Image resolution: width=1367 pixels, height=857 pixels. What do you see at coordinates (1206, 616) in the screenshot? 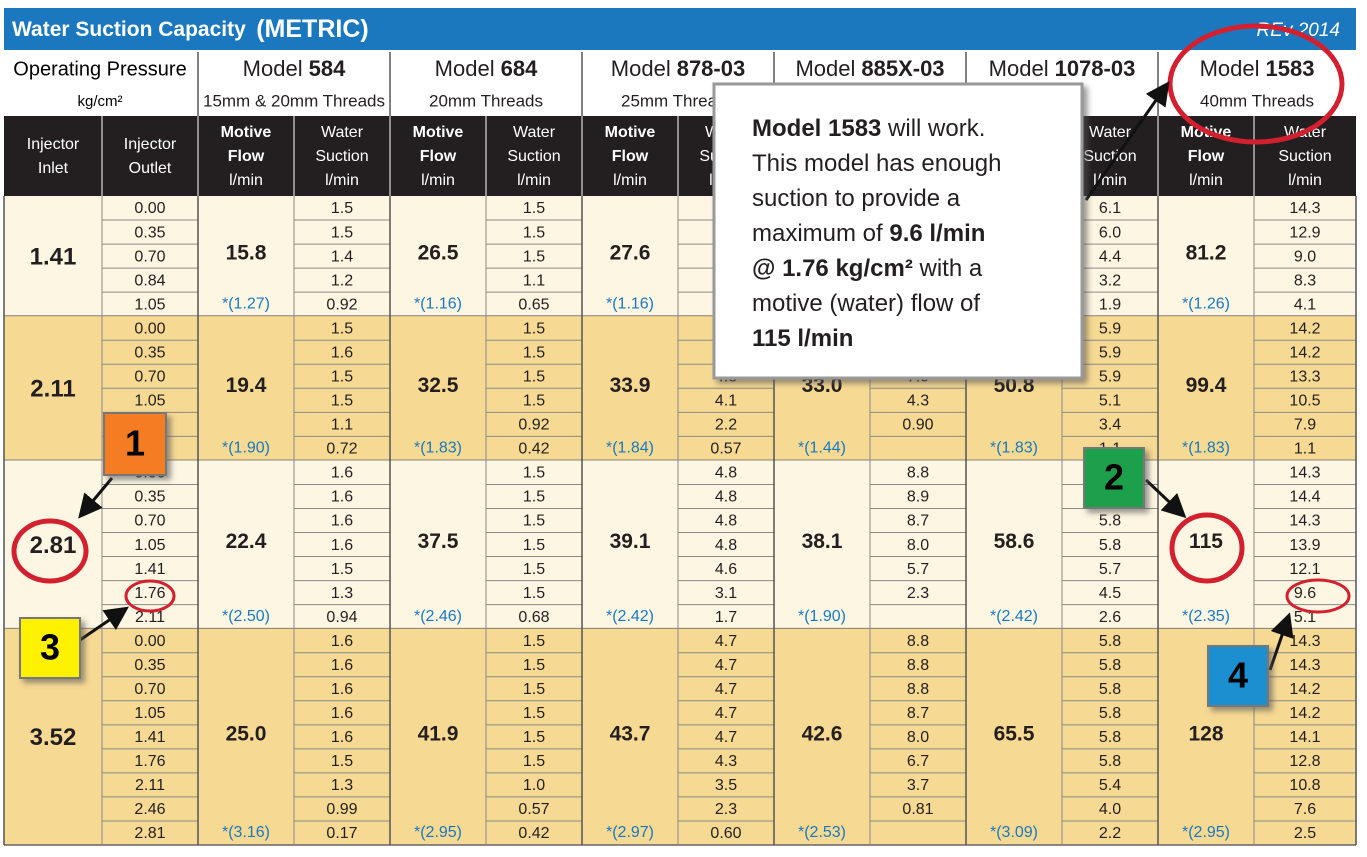
I see `flow-note: *(2.35)` at bounding box center [1206, 616].